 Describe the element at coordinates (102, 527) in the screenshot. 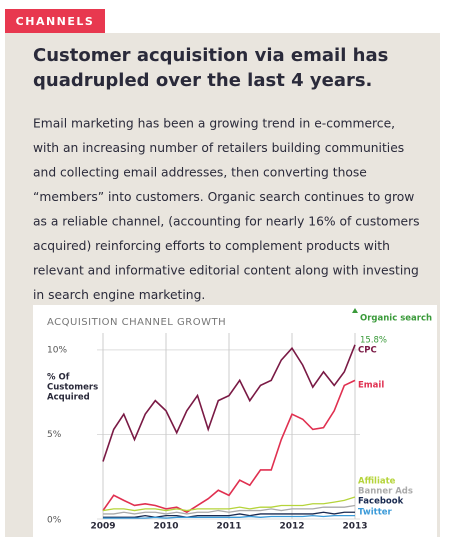

I see `x-tick-label: 2009` at that location.